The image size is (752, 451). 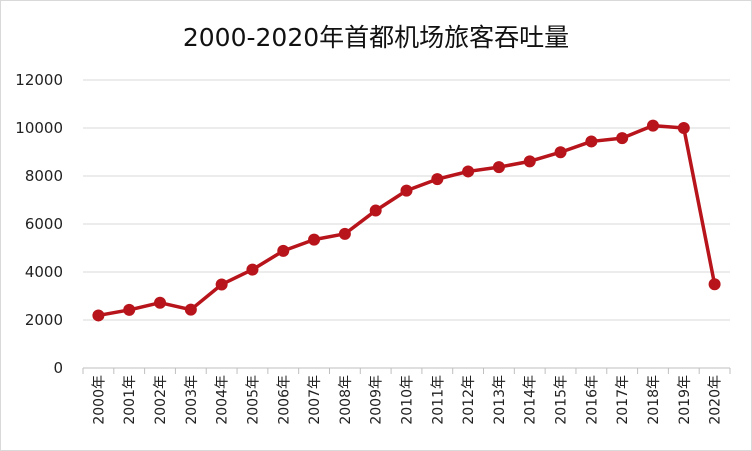 I want to click on x-tick-label: 2005年, so click(x=253, y=400).